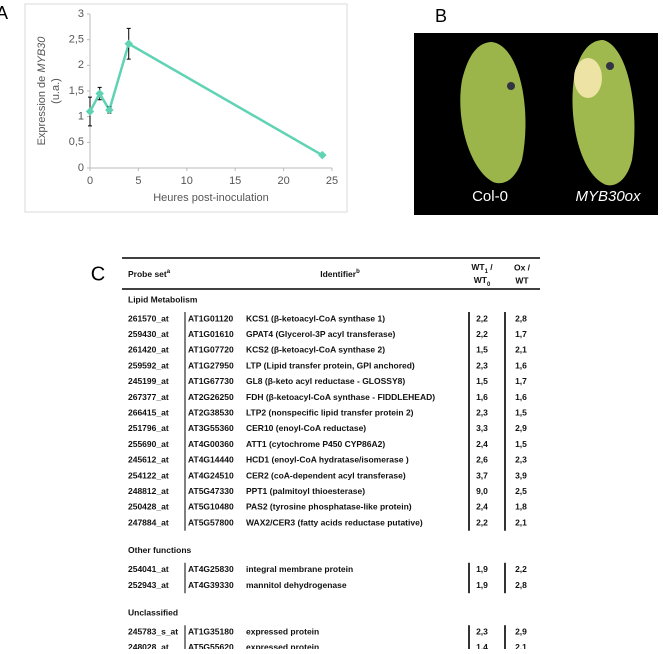 This screenshot has height=654, width=663. What do you see at coordinates (205, 99) in the screenshot?
I see `line` at bounding box center [205, 99].